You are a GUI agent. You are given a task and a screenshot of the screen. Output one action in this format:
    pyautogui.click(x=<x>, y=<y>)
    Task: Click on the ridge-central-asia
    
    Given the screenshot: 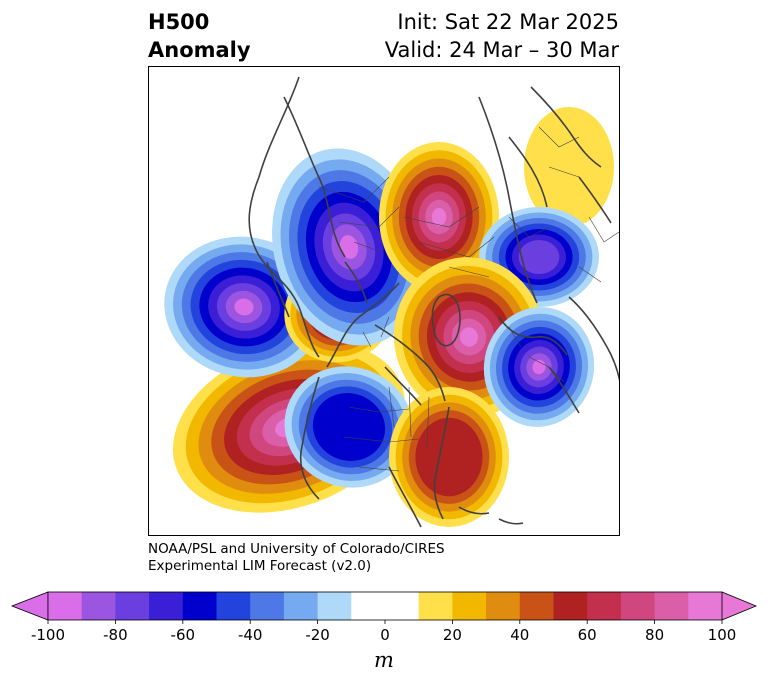 What is the action you would take?
    pyautogui.click(x=439, y=217)
    